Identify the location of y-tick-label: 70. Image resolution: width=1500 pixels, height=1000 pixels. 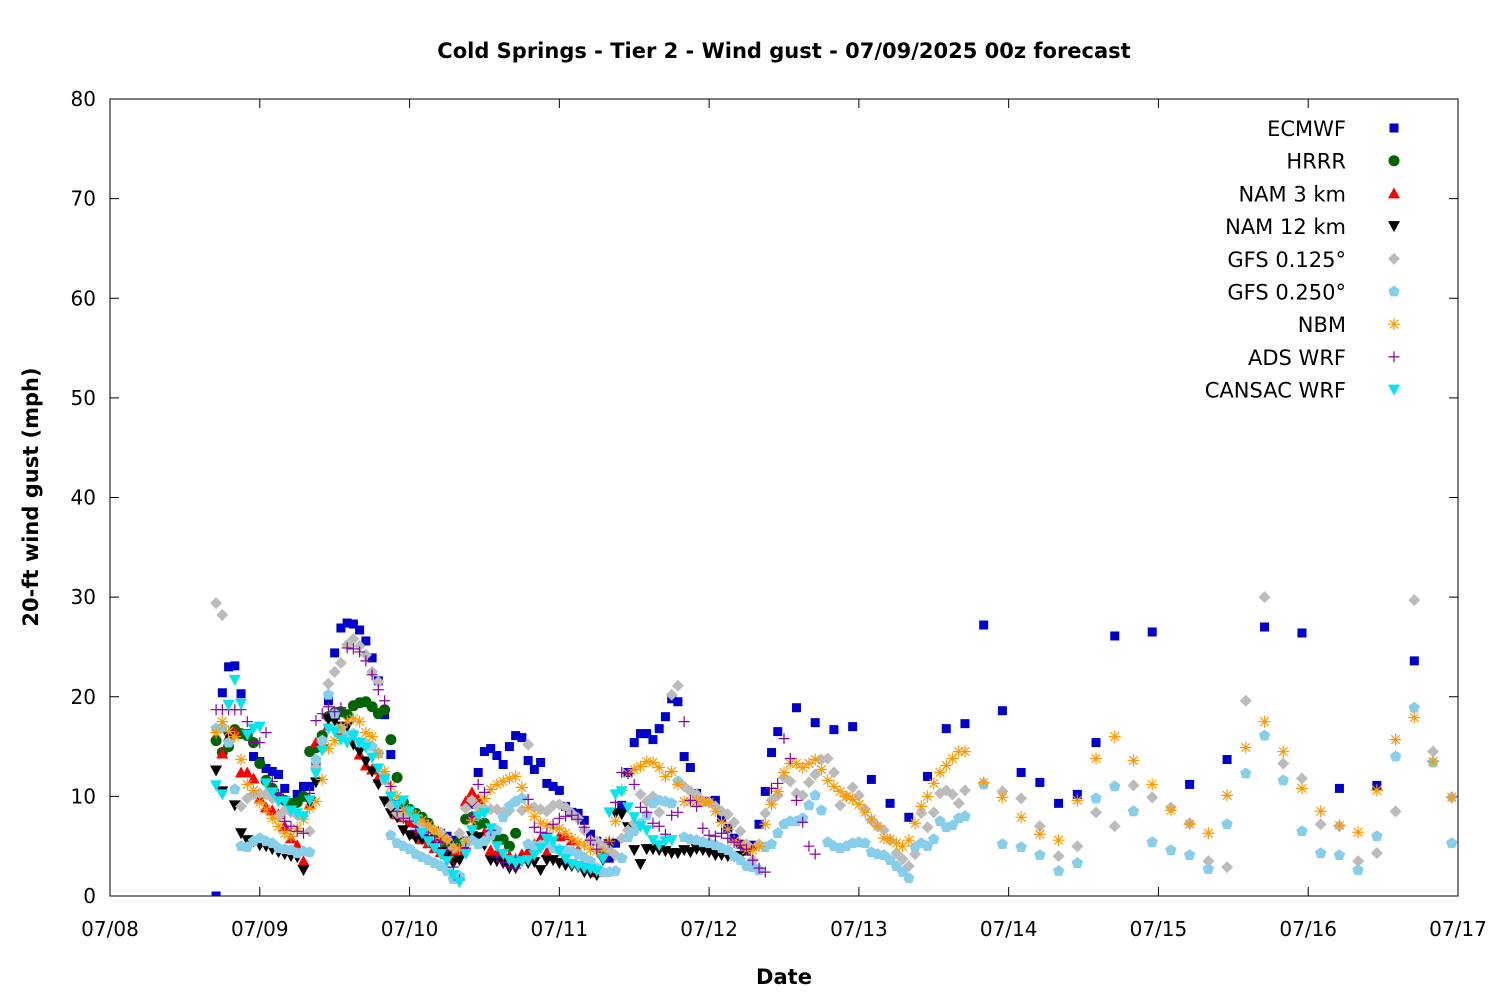
(83, 199).